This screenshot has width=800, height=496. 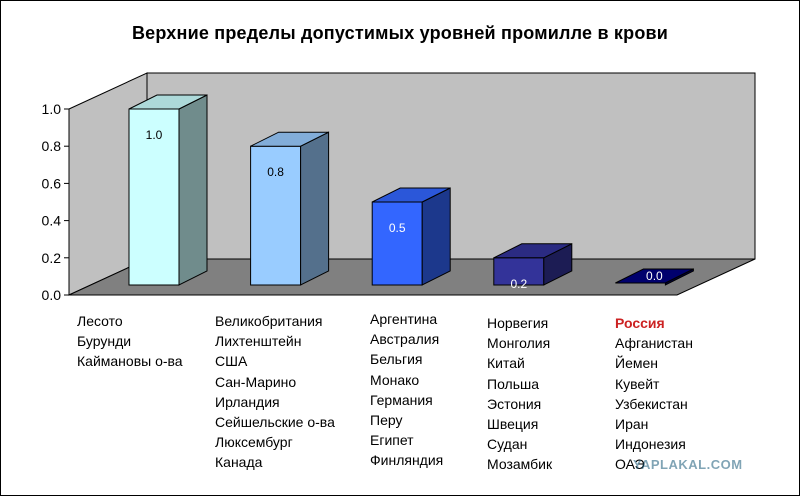 I want to click on bar-3-value-label: 0.5, so click(x=397, y=228).